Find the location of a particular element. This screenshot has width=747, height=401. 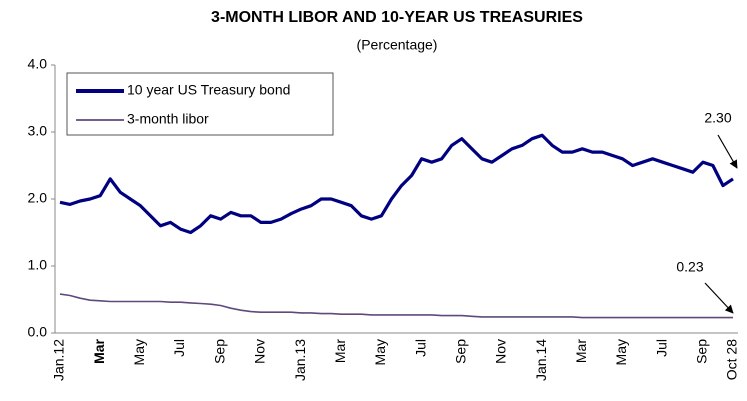

legend-label: 3-month libor is located at coordinates (168, 119).